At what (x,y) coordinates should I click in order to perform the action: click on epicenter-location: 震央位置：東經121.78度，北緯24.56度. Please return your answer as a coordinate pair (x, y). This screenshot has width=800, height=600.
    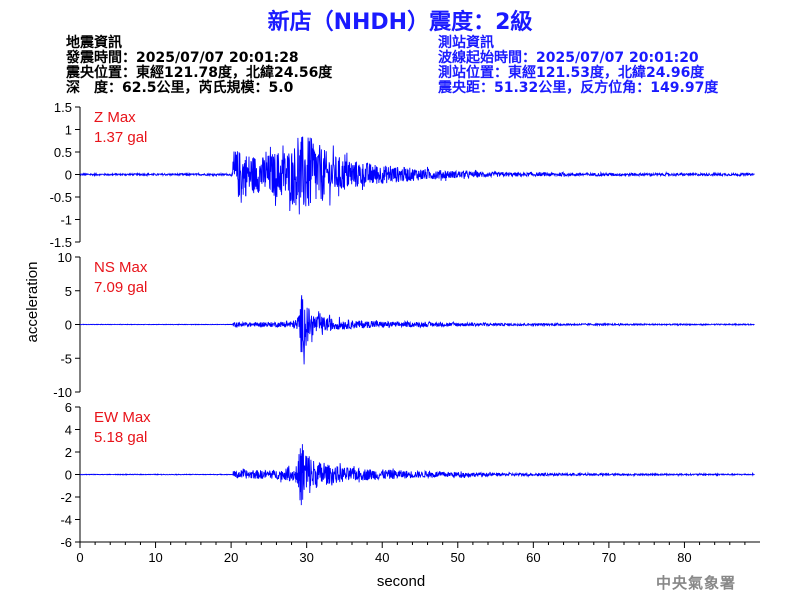
    Looking at the image, I should click on (199, 73).